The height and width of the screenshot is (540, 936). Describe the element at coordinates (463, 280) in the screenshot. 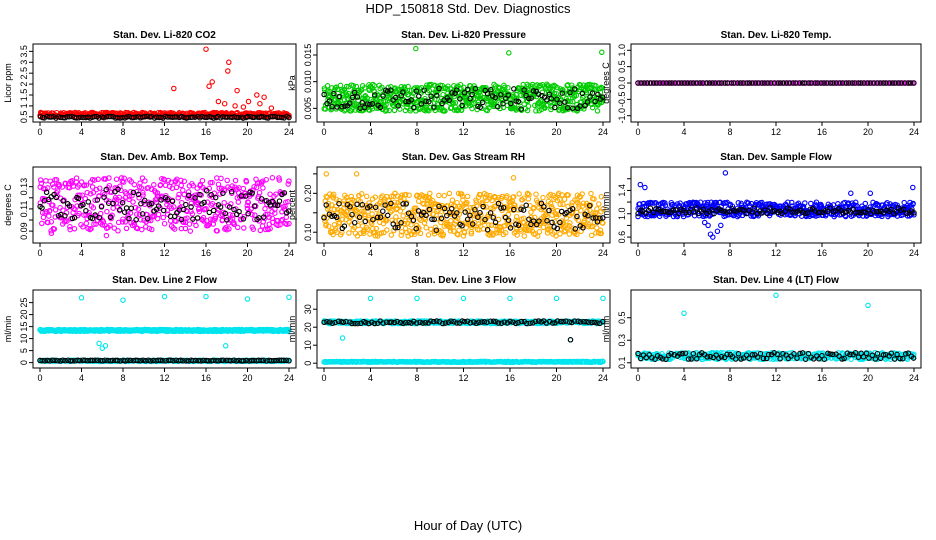

I see `panel-title: Stan. Dev. Line 3 Flow` at that location.